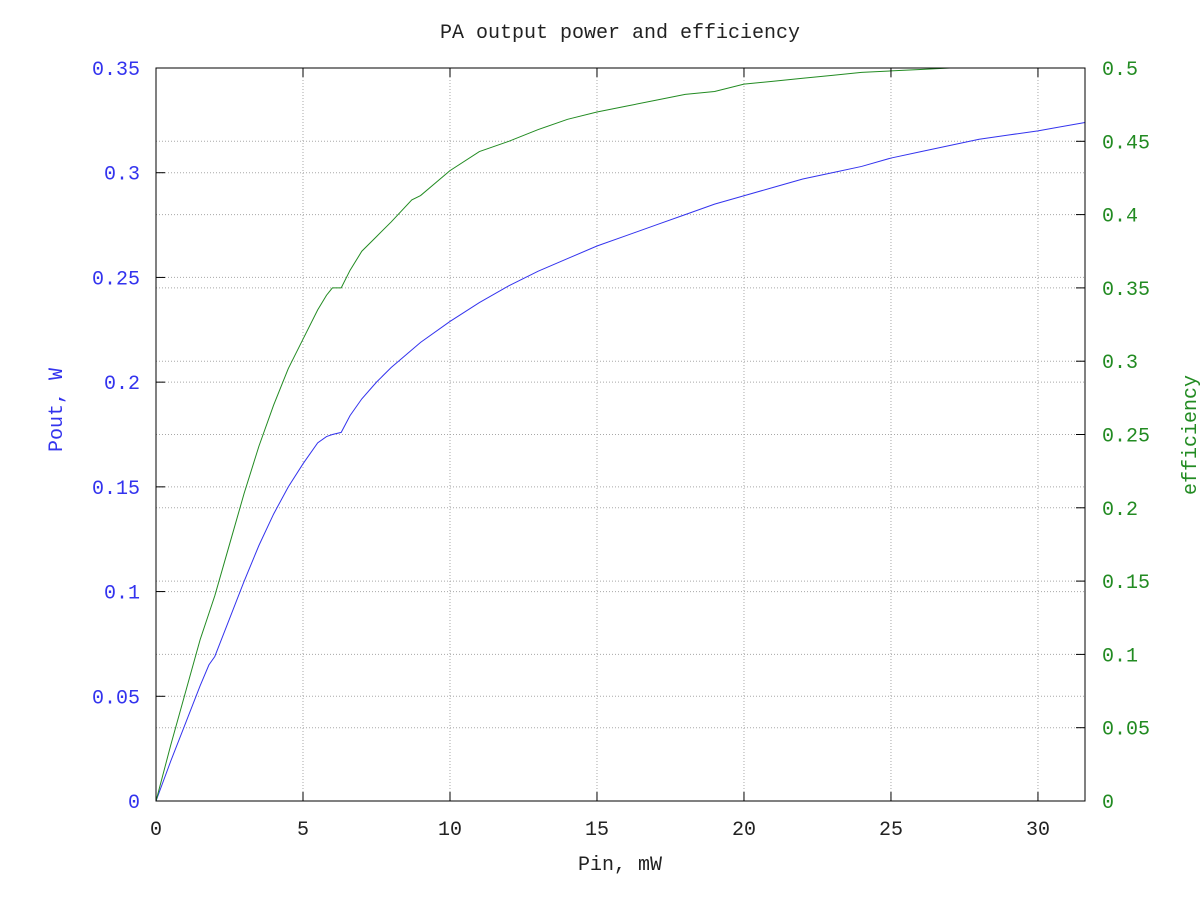 The image size is (1200, 900). What do you see at coordinates (1126, 437) in the screenshot?
I see `y-right-tick-label: 0.25` at bounding box center [1126, 437].